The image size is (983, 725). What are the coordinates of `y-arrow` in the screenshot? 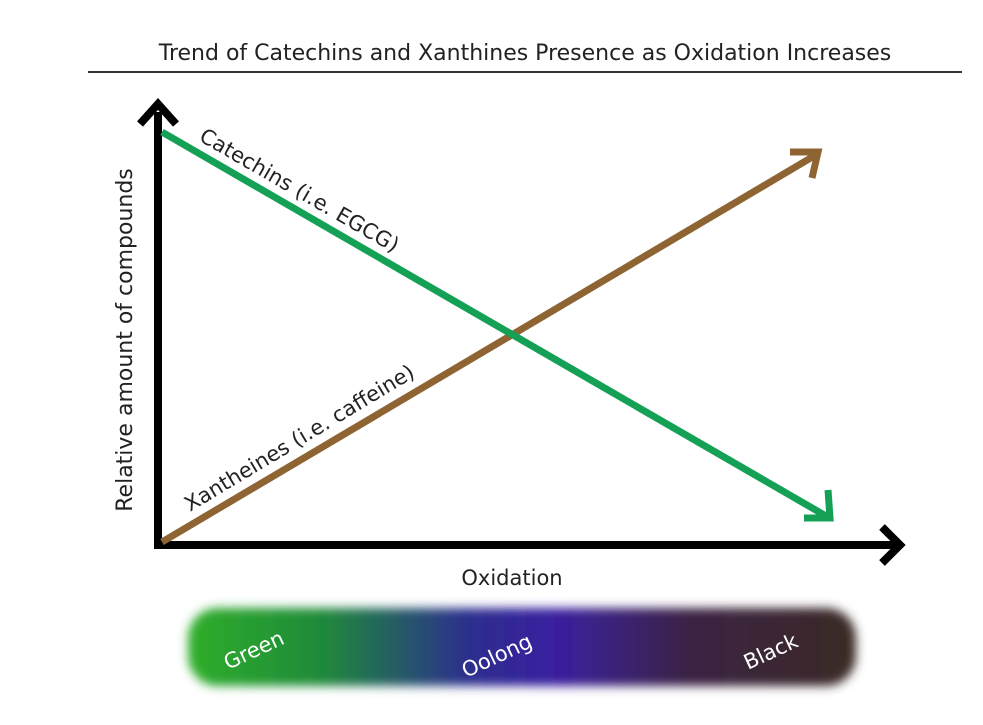 It's located at (158, 112).